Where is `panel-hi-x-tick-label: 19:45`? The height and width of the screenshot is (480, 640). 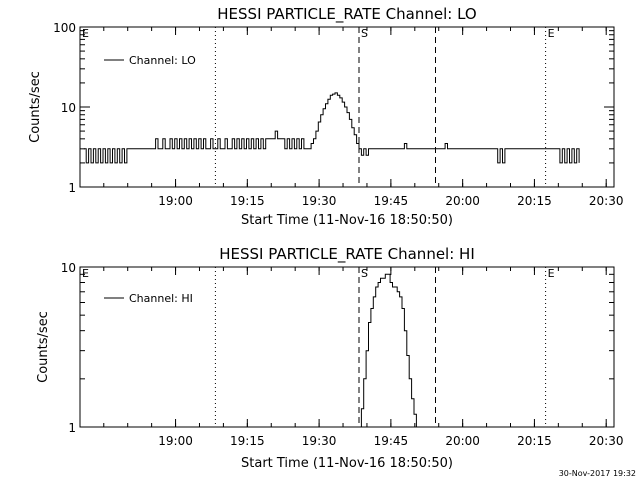 panel-hi-x-tick-label: 19:45 is located at coordinates (391, 441).